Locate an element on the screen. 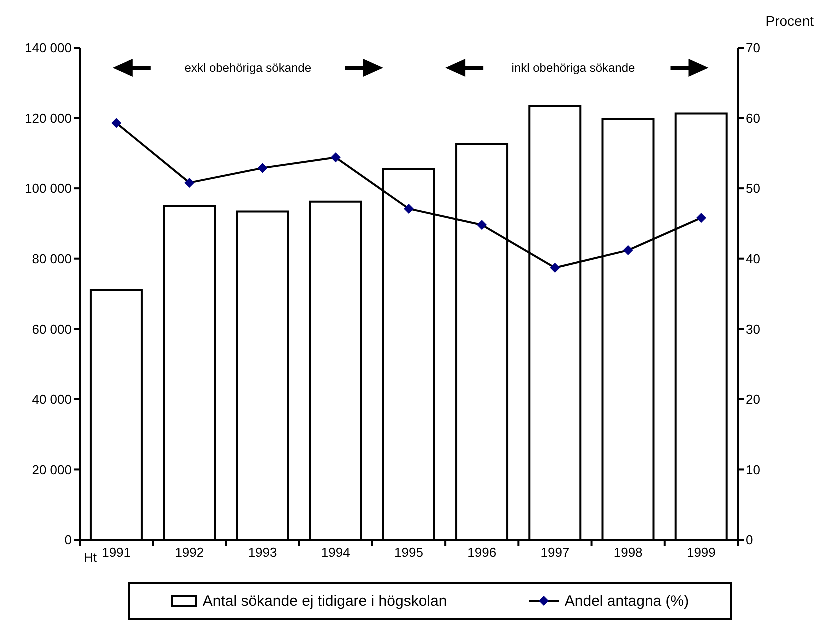 This screenshot has height=627, width=826. x-tick-label: 1998 is located at coordinates (628, 552).